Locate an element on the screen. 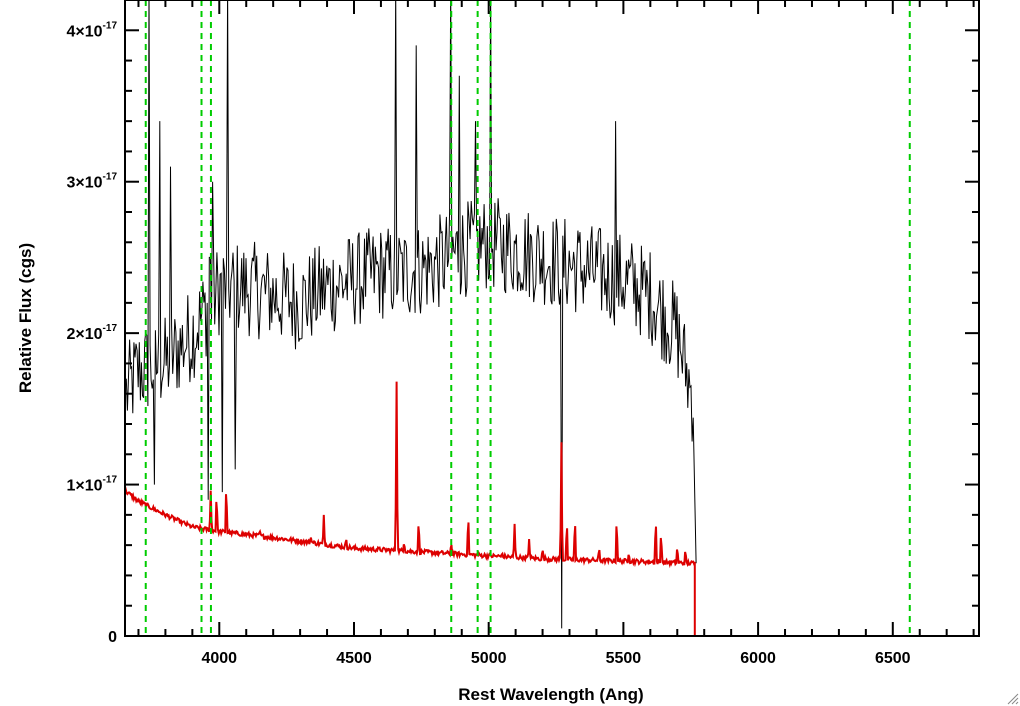  x-tick-label: 4000 is located at coordinates (219, 658).